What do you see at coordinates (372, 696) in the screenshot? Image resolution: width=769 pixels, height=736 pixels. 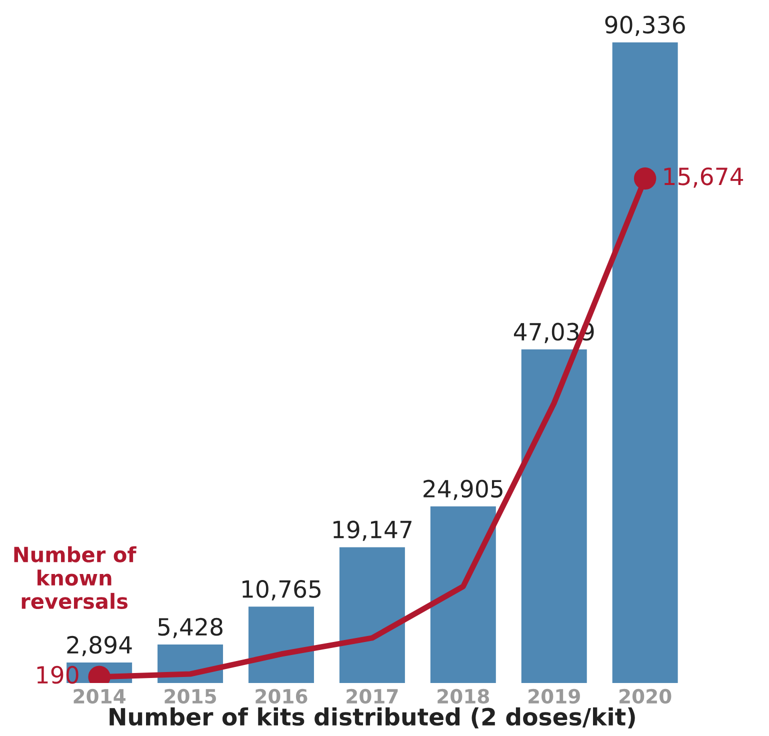 I see `x-tick-label: 2017` at bounding box center [372, 696].